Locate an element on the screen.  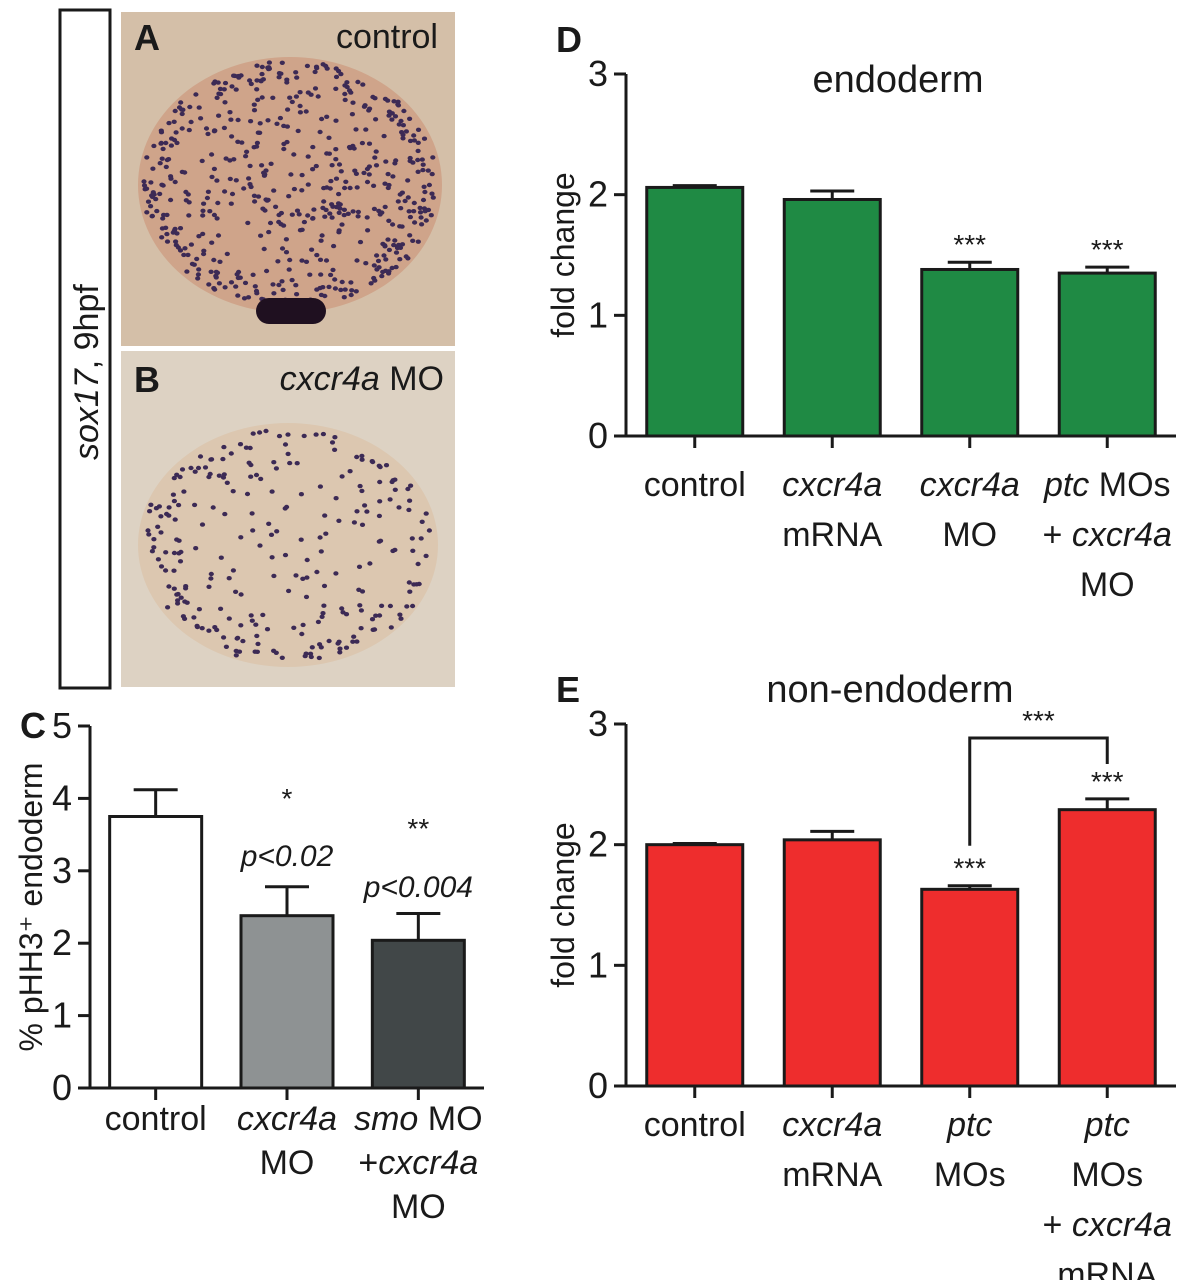
x-category-label: ptc is located at coordinates (969, 1125).